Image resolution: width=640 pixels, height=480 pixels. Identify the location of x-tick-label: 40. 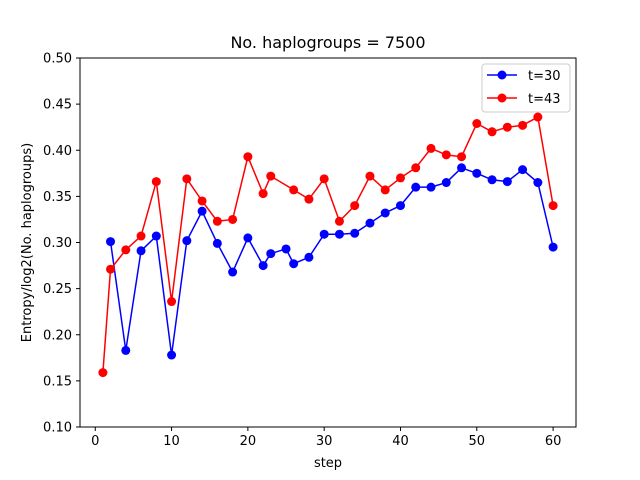
(400, 441).